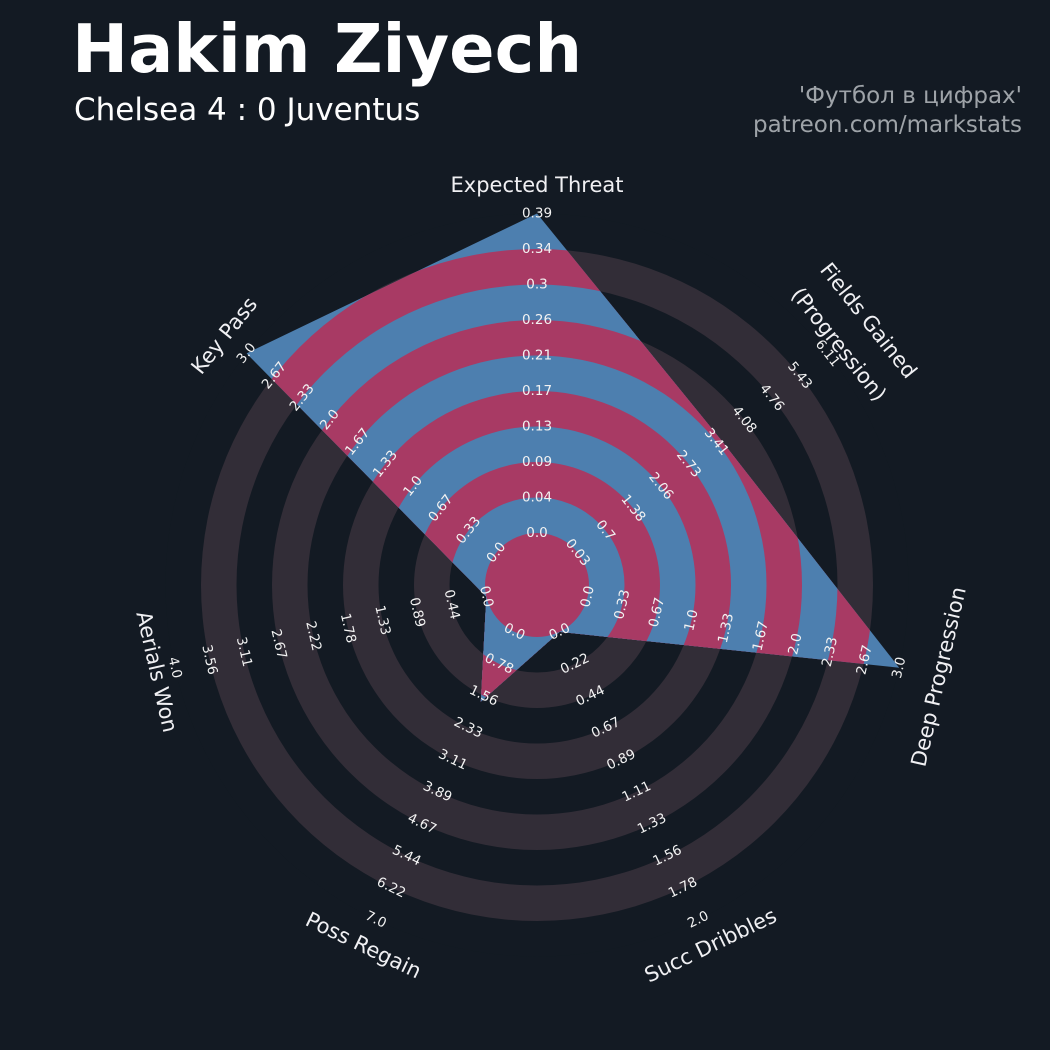 The width and height of the screenshot is (1050, 1050). I want to click on radar-center-disc, so click(537, 585).